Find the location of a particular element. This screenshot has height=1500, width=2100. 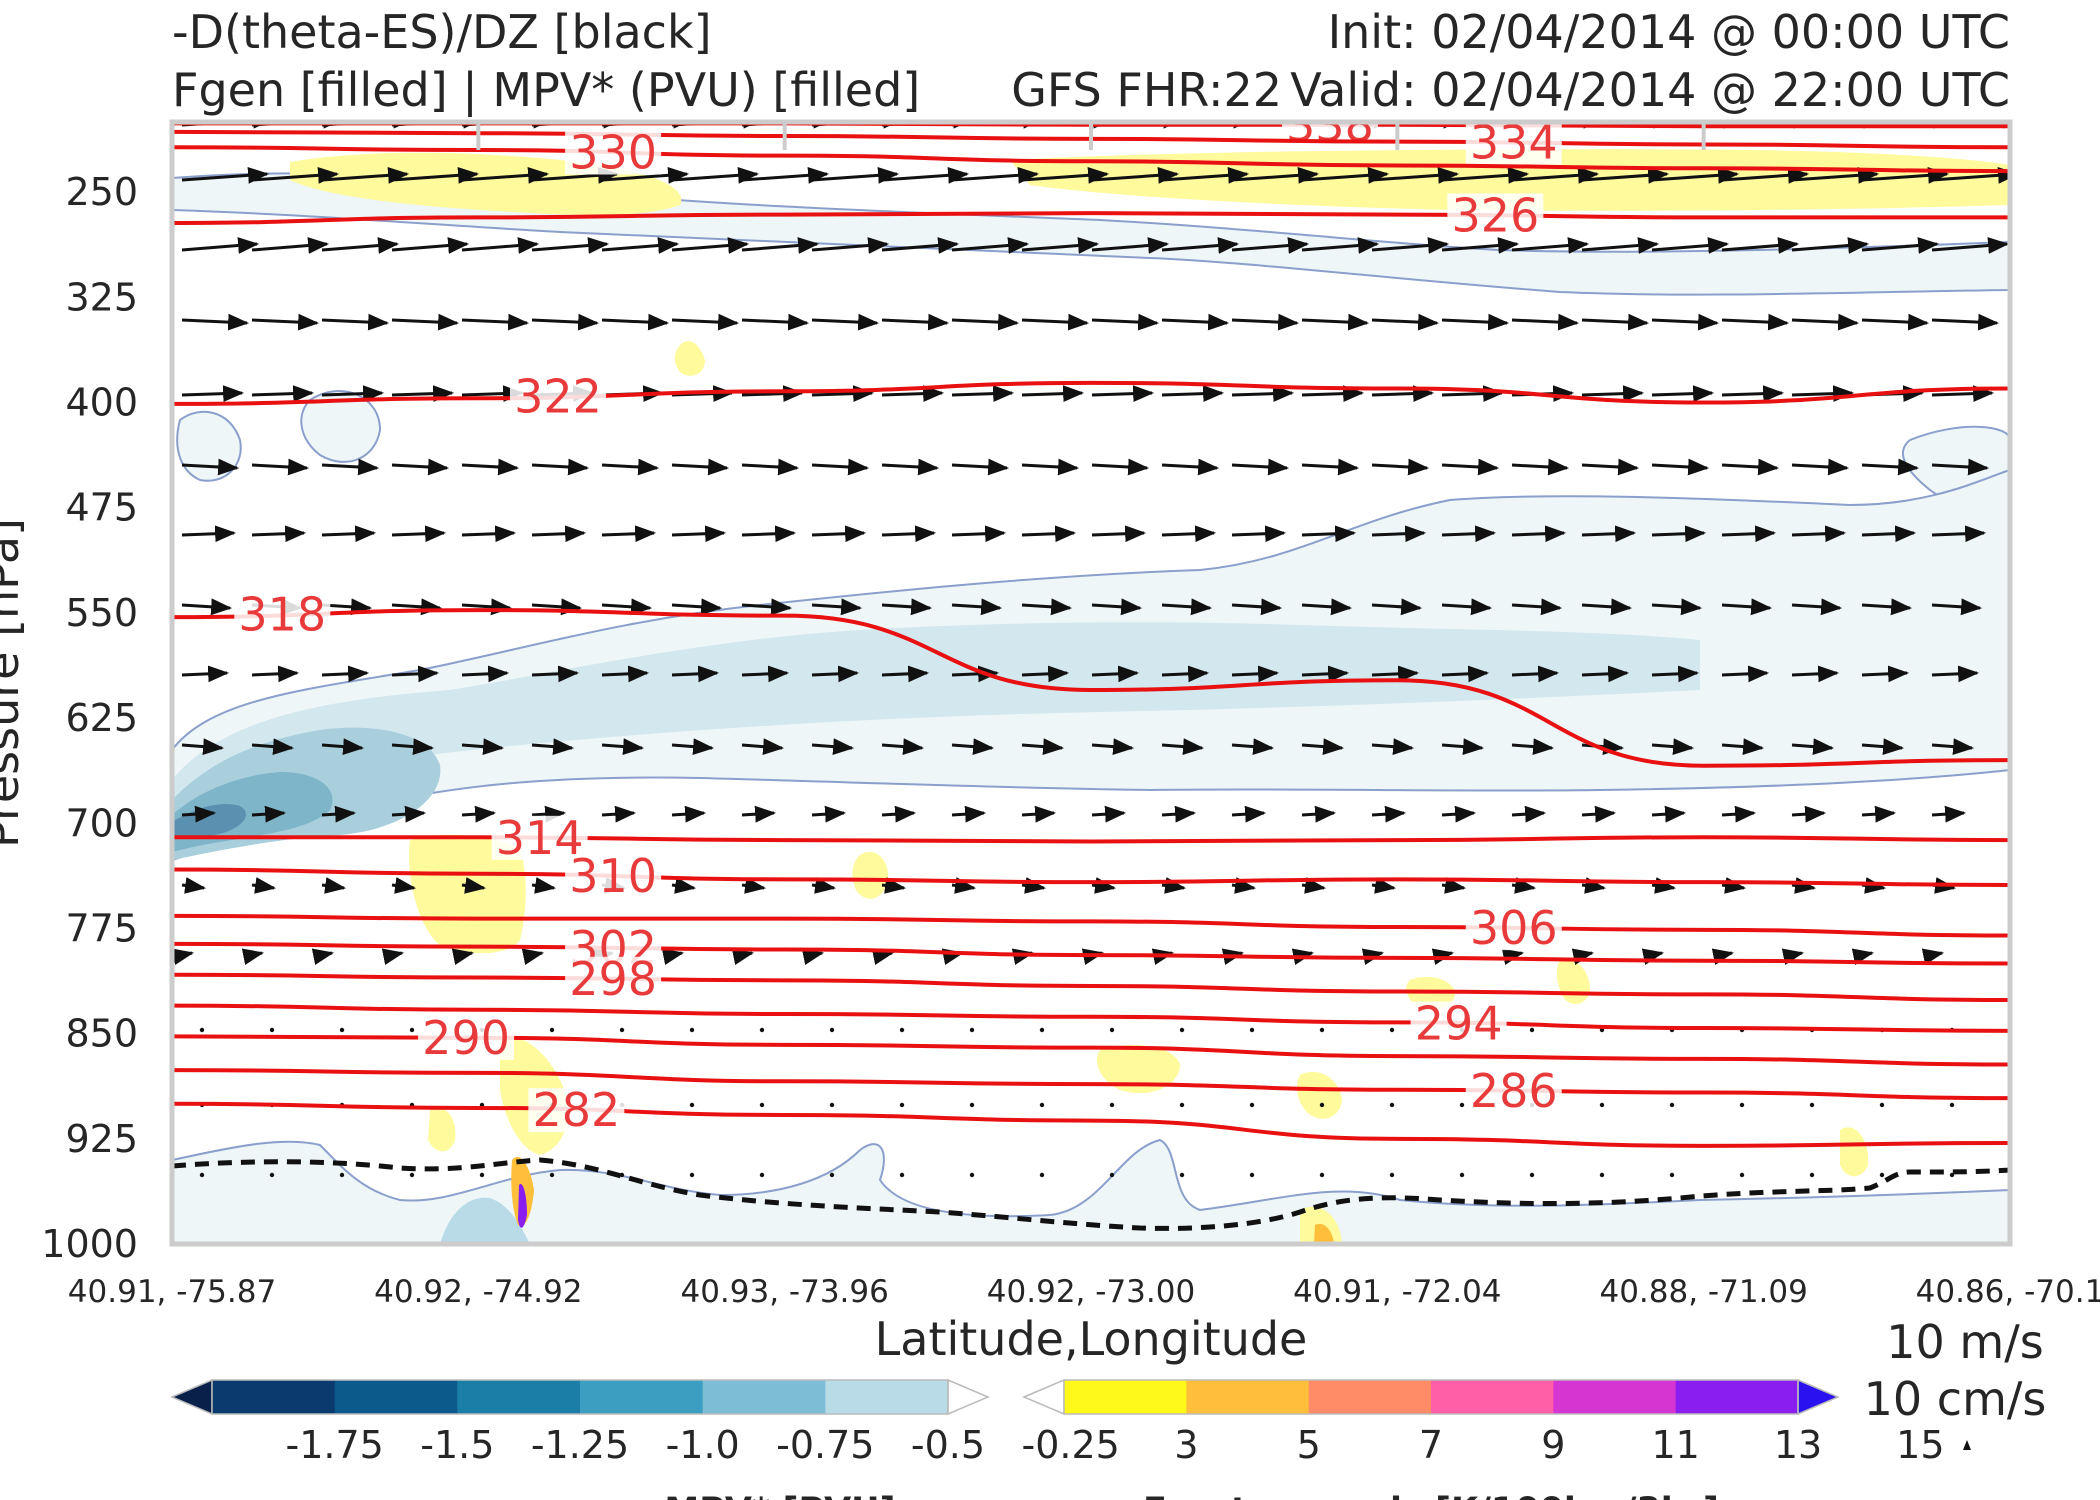

wind-reference-horizontal: 10 m/s is located at coordinates (1964, 1342).